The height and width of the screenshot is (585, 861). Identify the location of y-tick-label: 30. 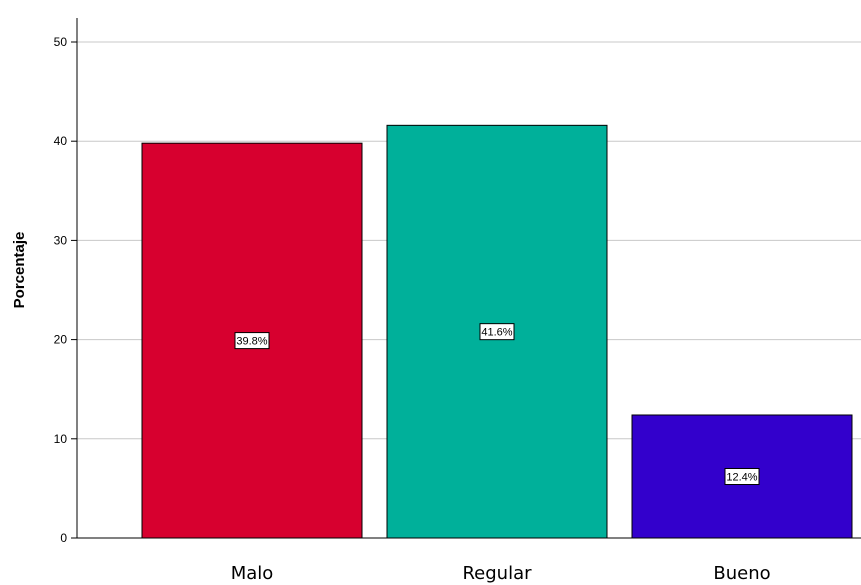
(61, 240).